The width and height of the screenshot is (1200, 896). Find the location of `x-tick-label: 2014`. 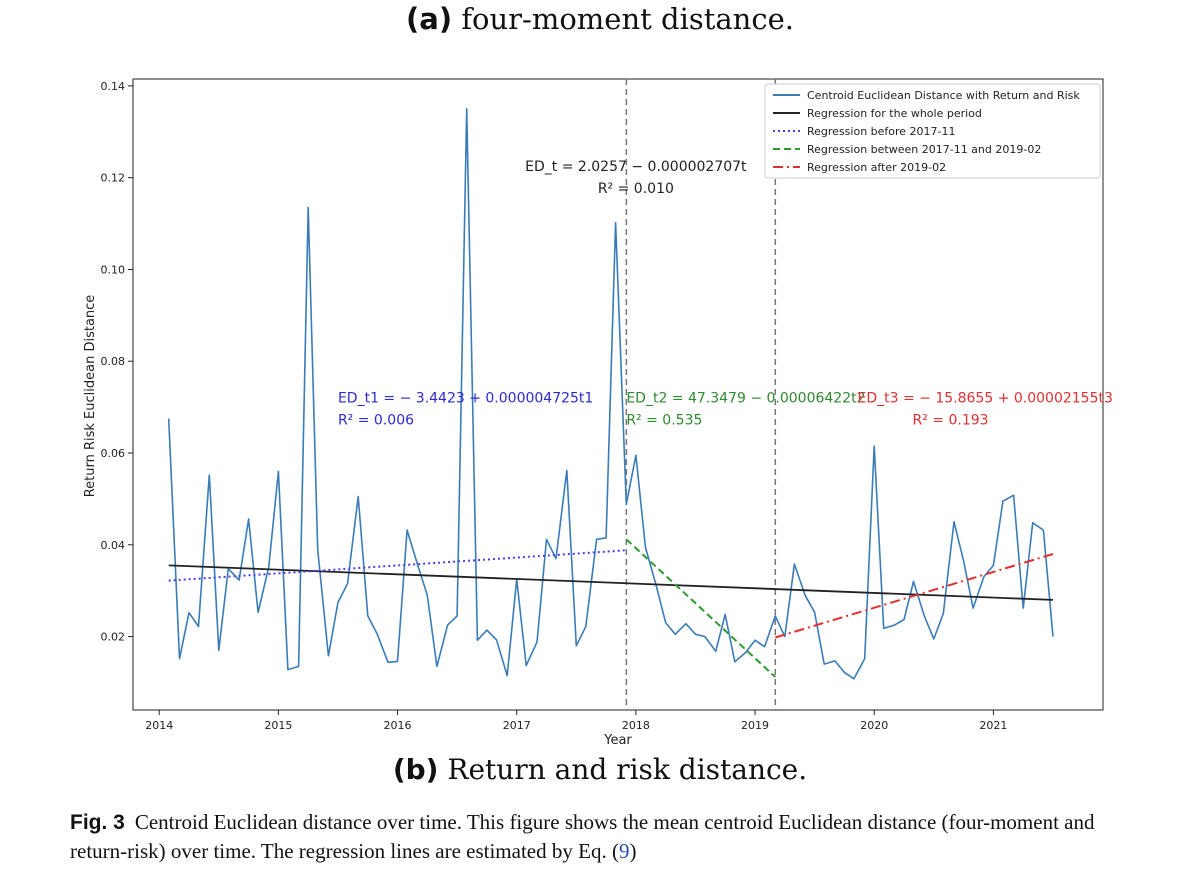

x-tick-label: 2014 is located at coordinates (159, 725).